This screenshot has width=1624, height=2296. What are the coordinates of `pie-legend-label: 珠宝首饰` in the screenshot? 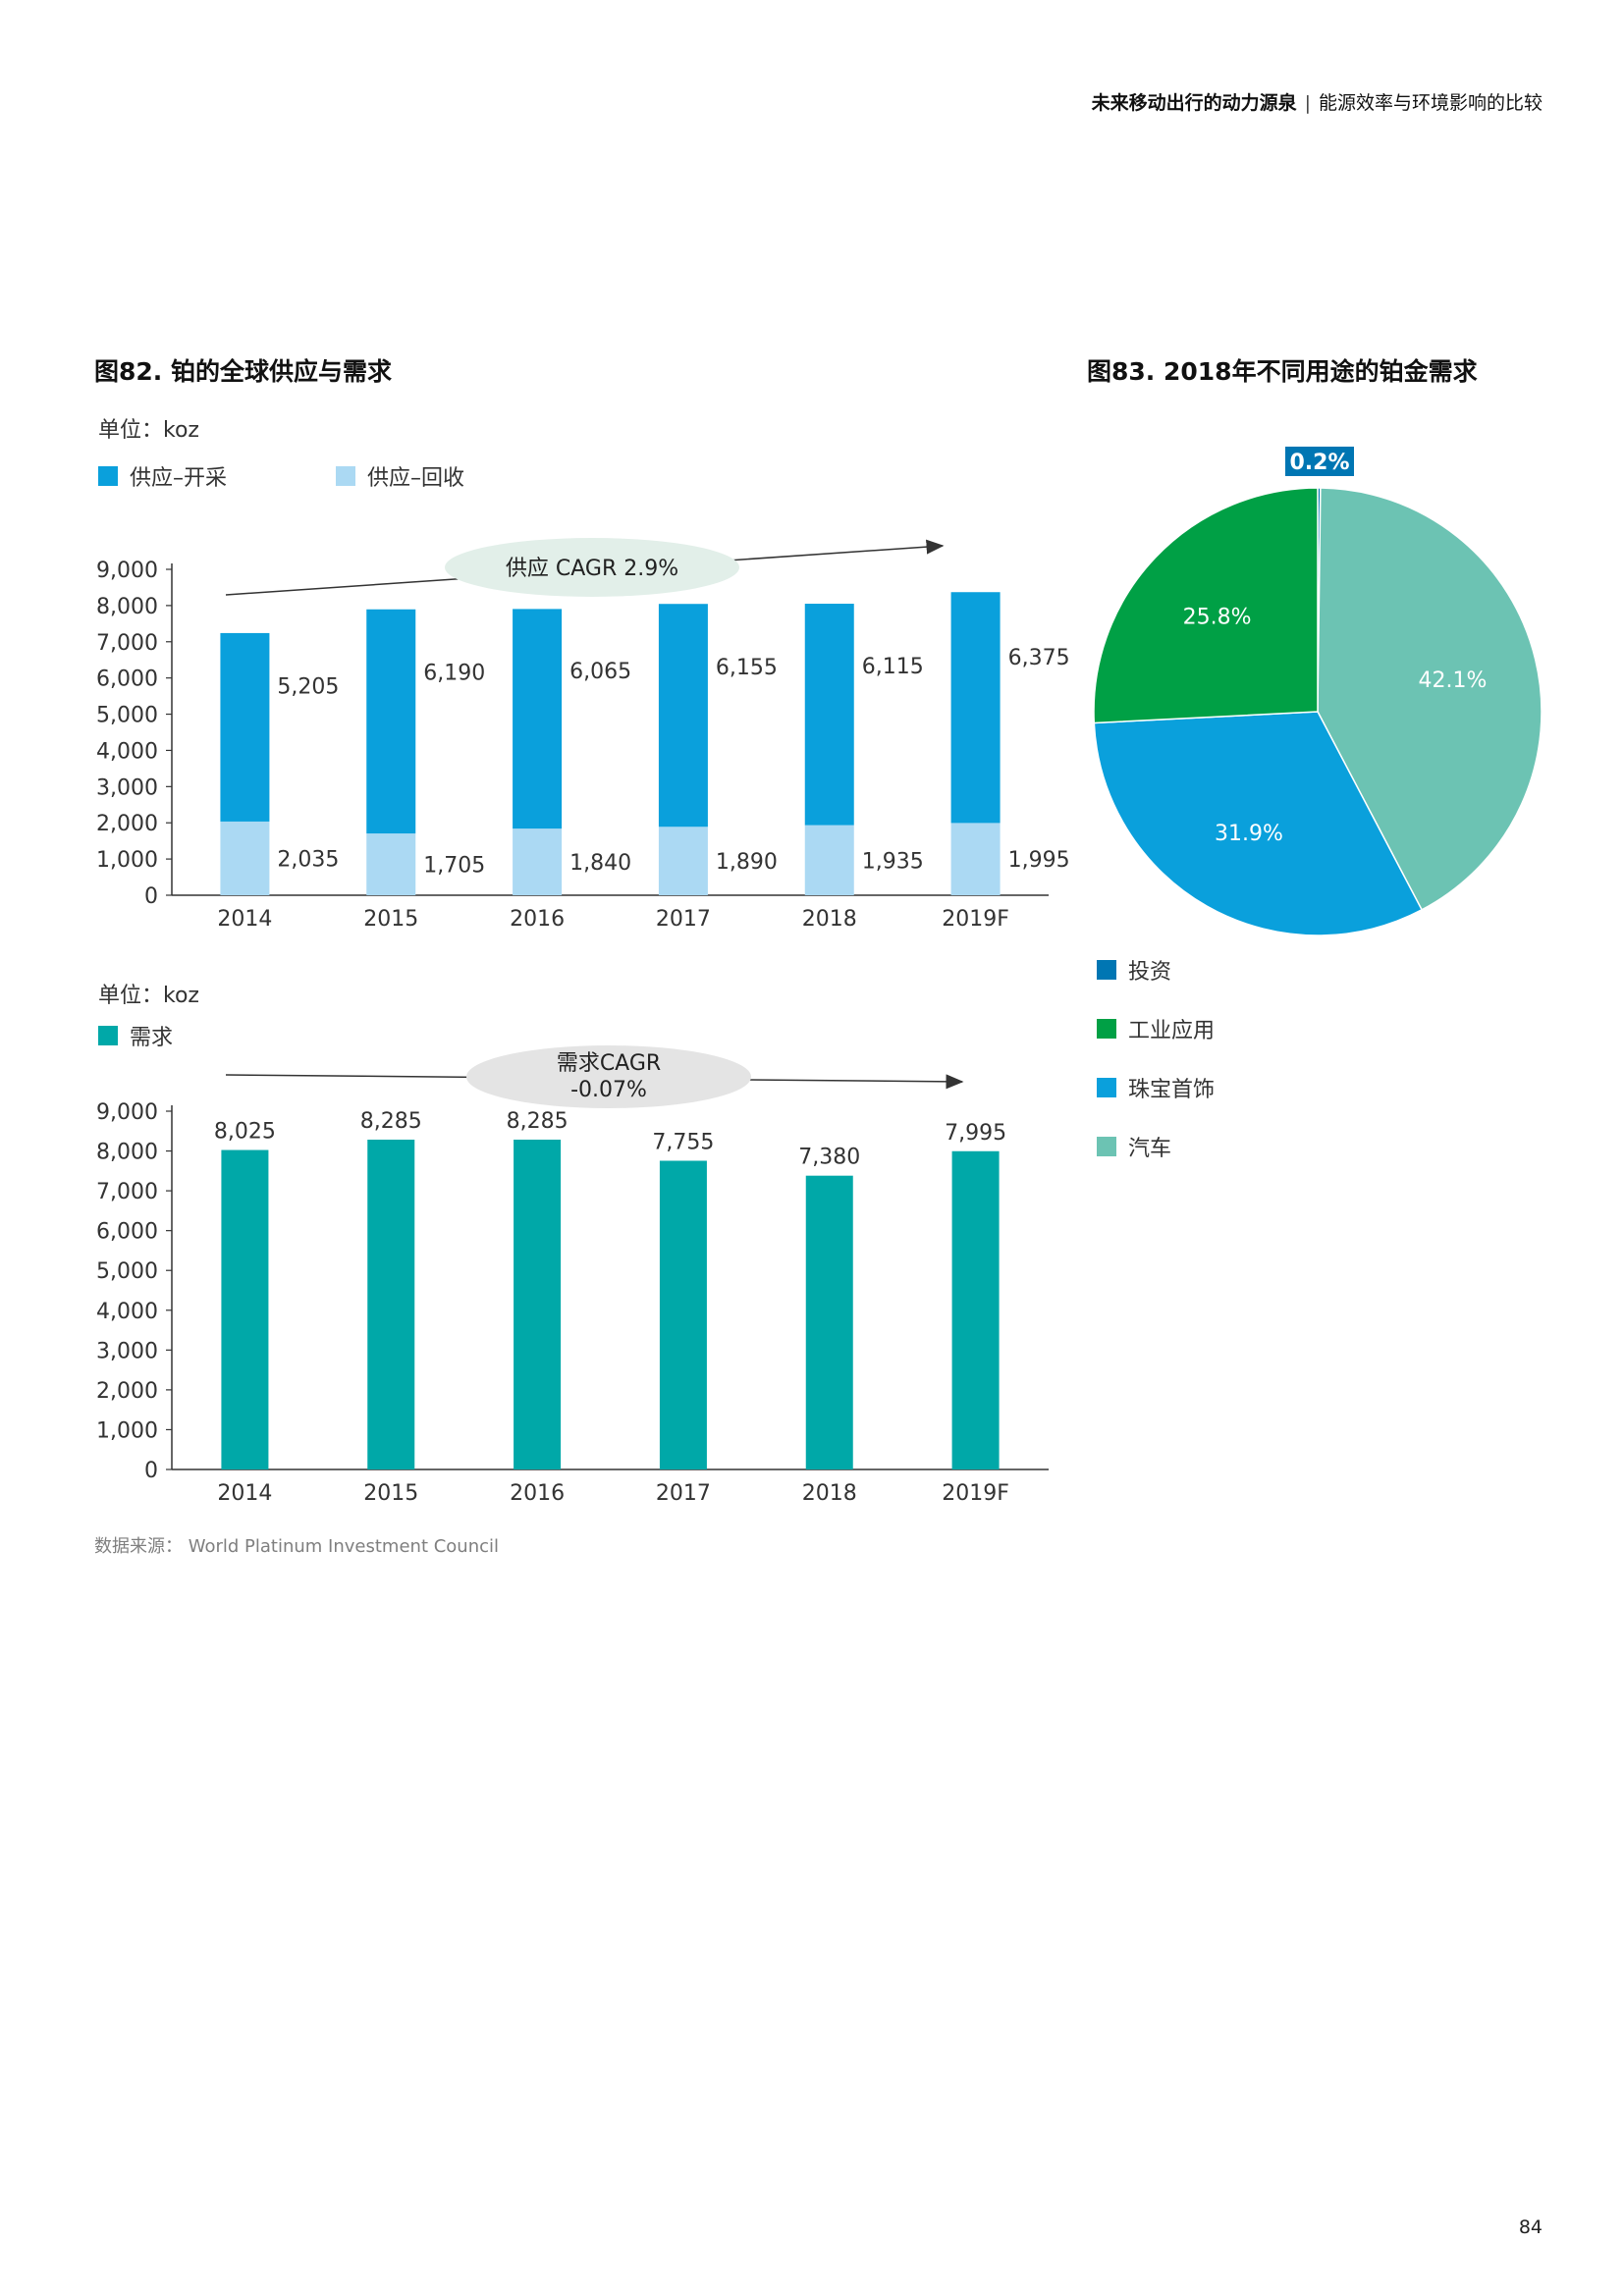 It's located at (1172, 1090).